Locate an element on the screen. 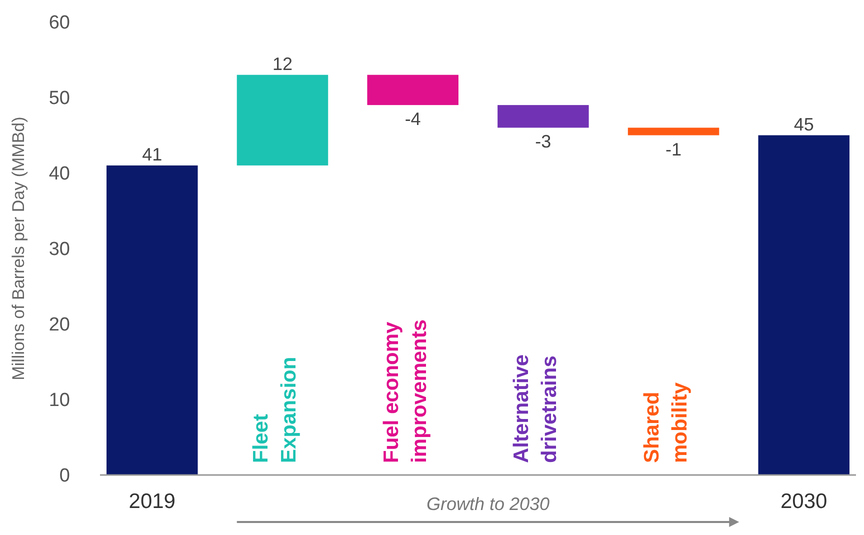 Image resolution: width=864 pixels, height=535 pixels. x-tick-label: 2030 is located at coordinates (804, 501).